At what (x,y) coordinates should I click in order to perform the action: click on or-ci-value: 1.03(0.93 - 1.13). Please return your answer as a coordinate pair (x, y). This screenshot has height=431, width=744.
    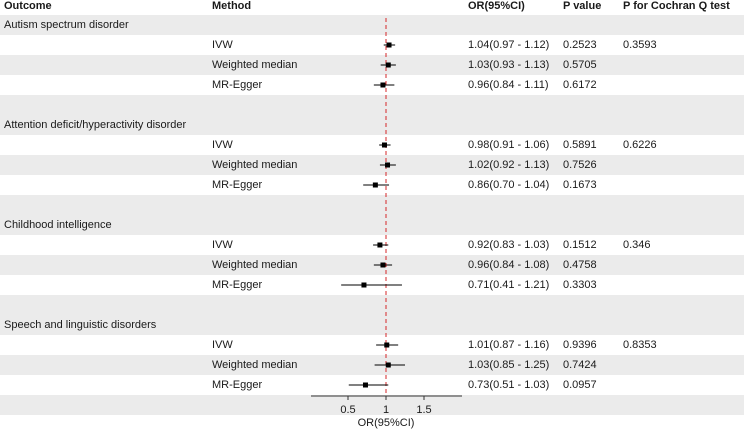
    Looking at the image, I should click on (509, 65).